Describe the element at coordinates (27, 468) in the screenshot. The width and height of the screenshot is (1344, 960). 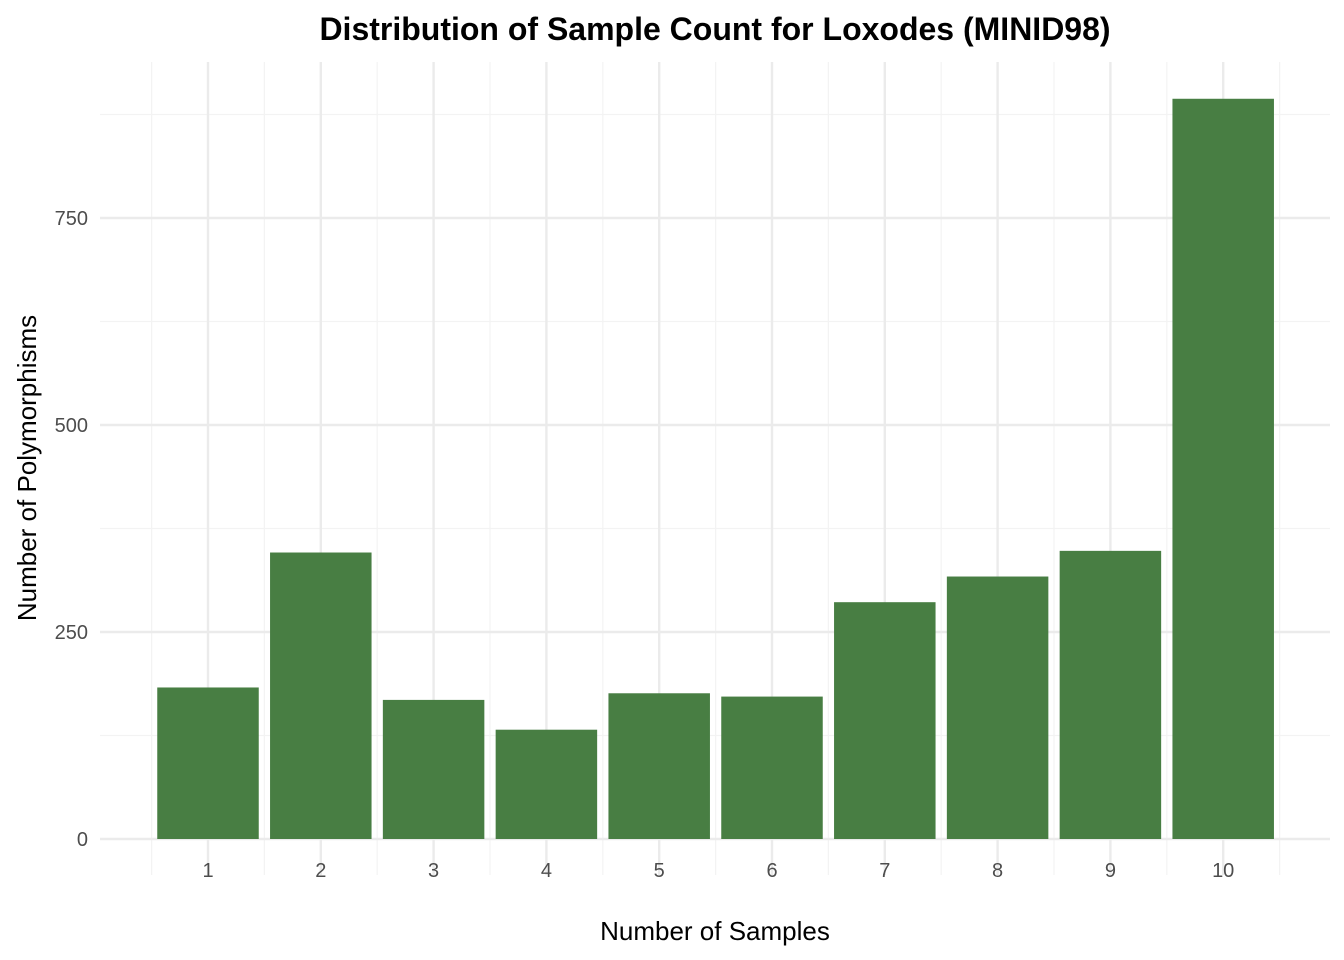
I see `y-axis-title: Number of Polymorphisms` at that location.